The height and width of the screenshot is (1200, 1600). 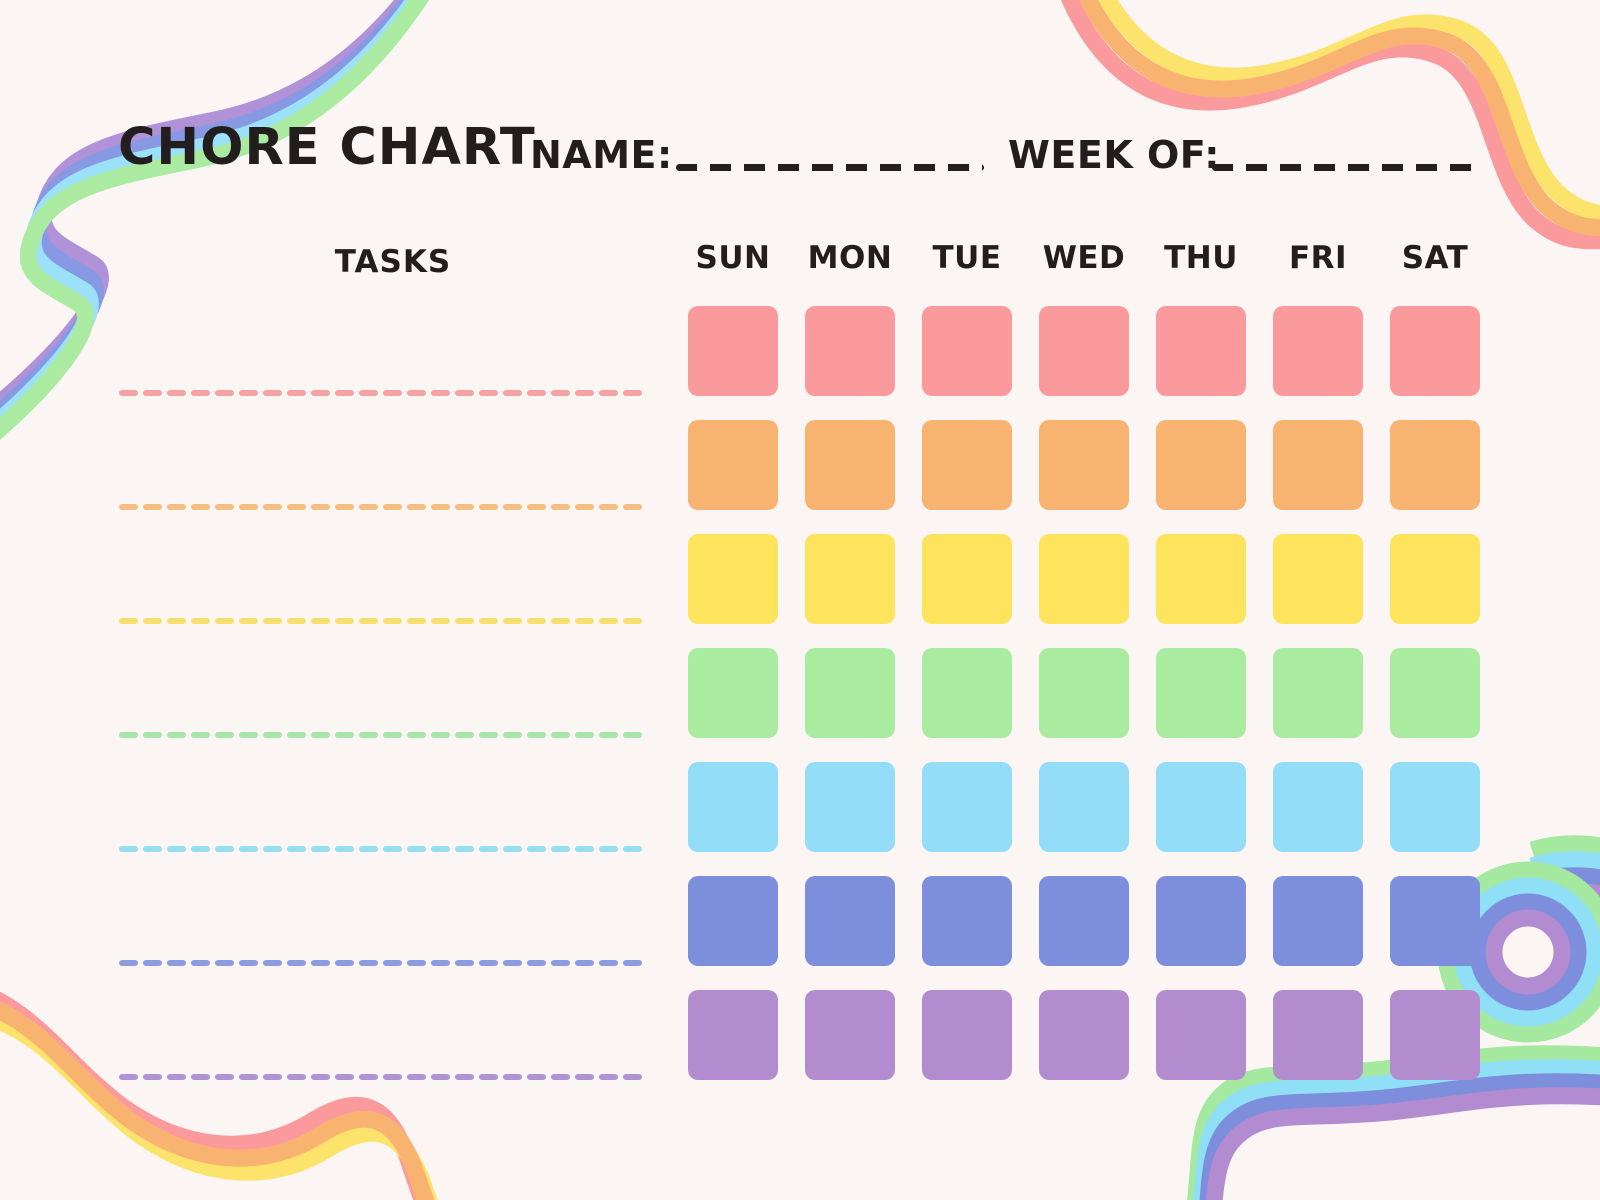 I want to click on chore-cell-row2-thu, so click(x=1201, y=465).